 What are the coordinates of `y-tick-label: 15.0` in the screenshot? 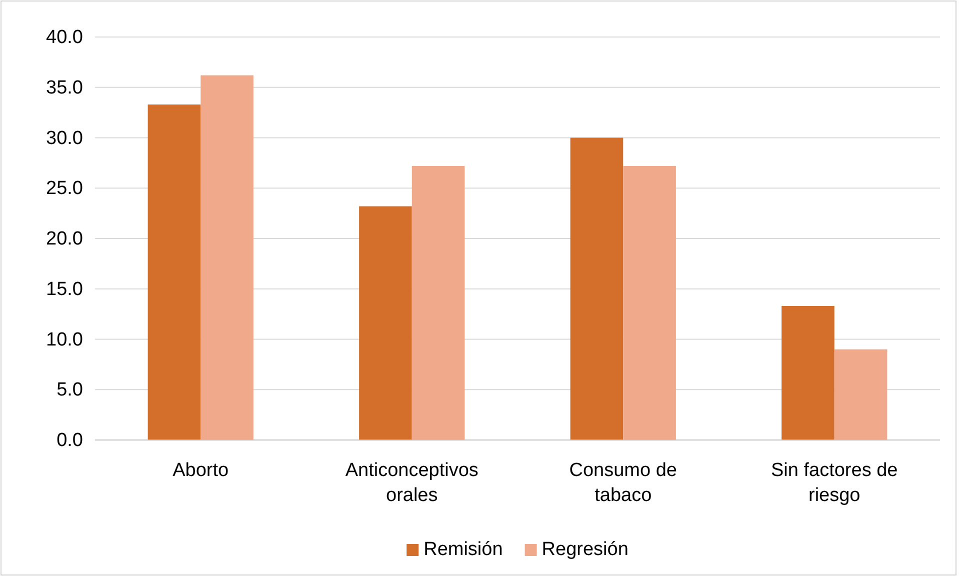 It's located at (64, 289).